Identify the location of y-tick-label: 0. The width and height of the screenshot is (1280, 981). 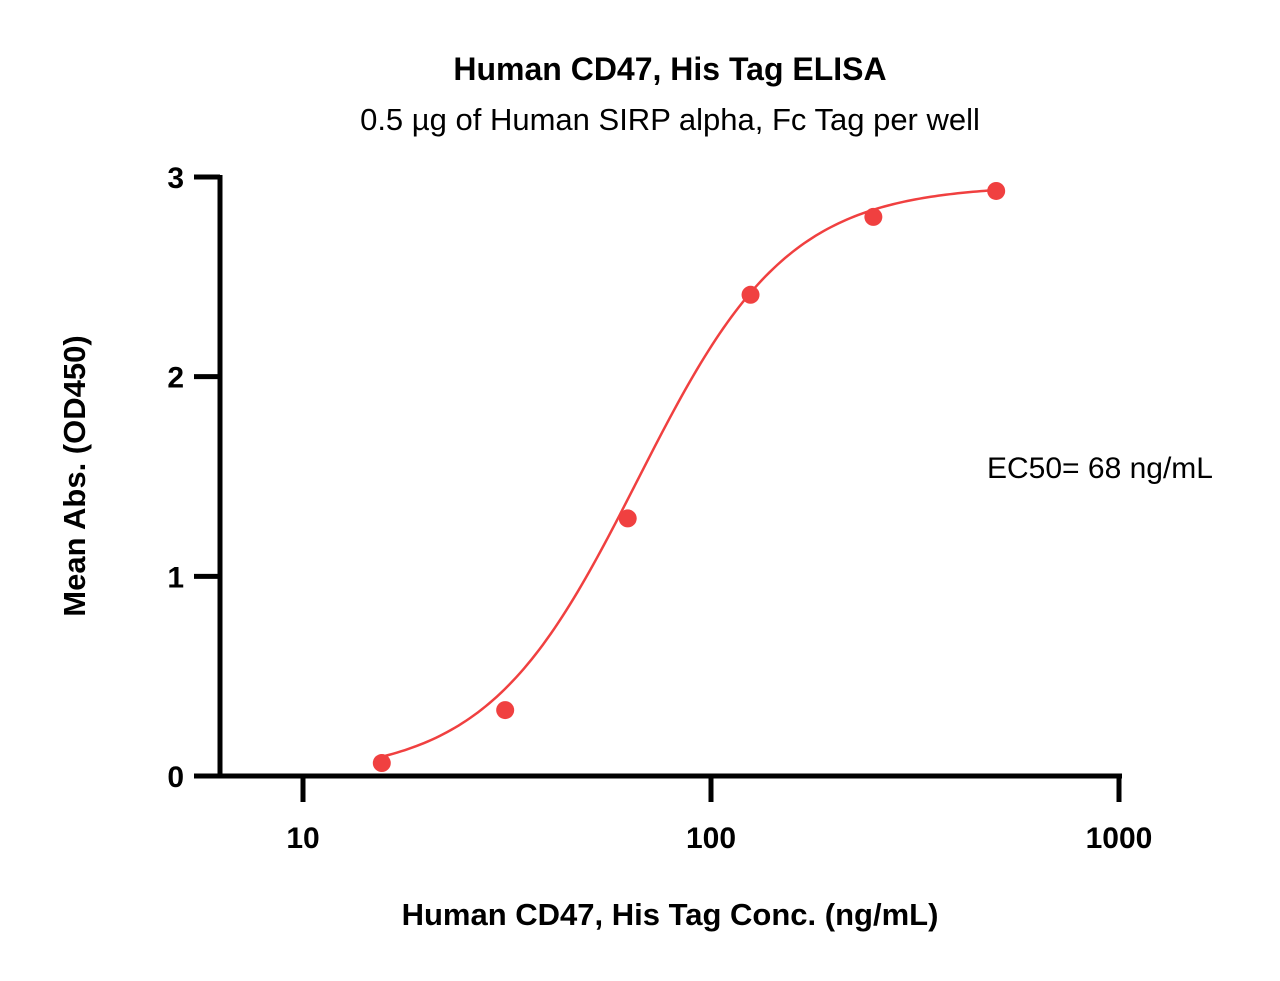
(175, 777).